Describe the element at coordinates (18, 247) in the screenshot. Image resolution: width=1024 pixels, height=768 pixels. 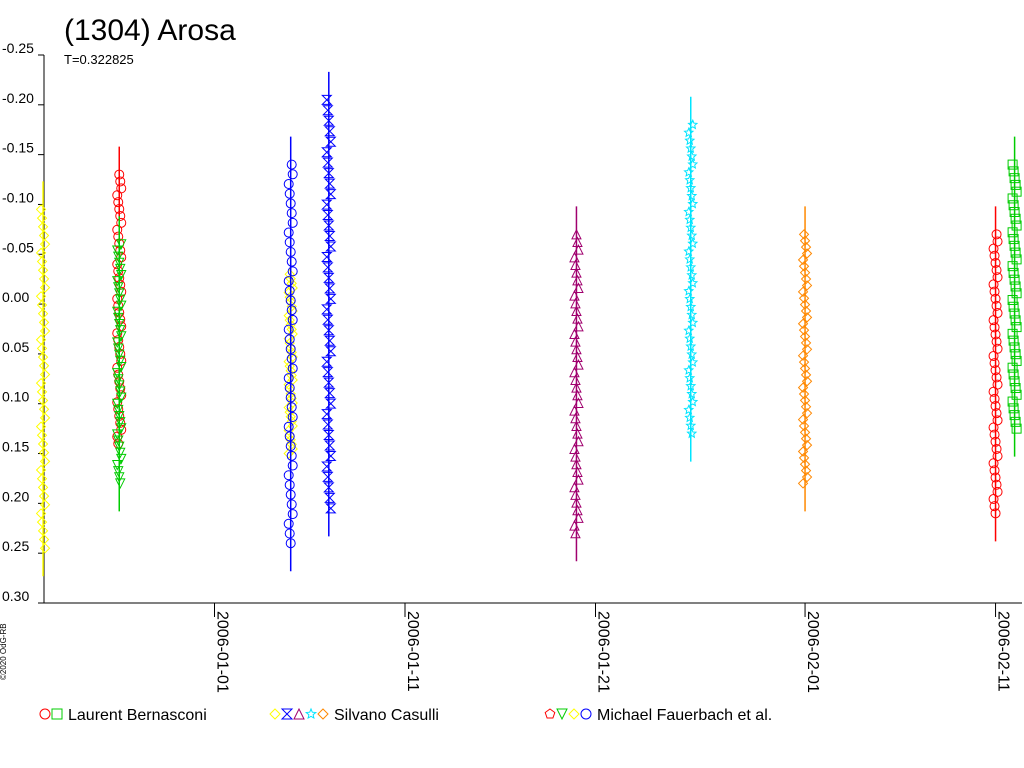
I see `y-tick-label: -0.05` at that location.